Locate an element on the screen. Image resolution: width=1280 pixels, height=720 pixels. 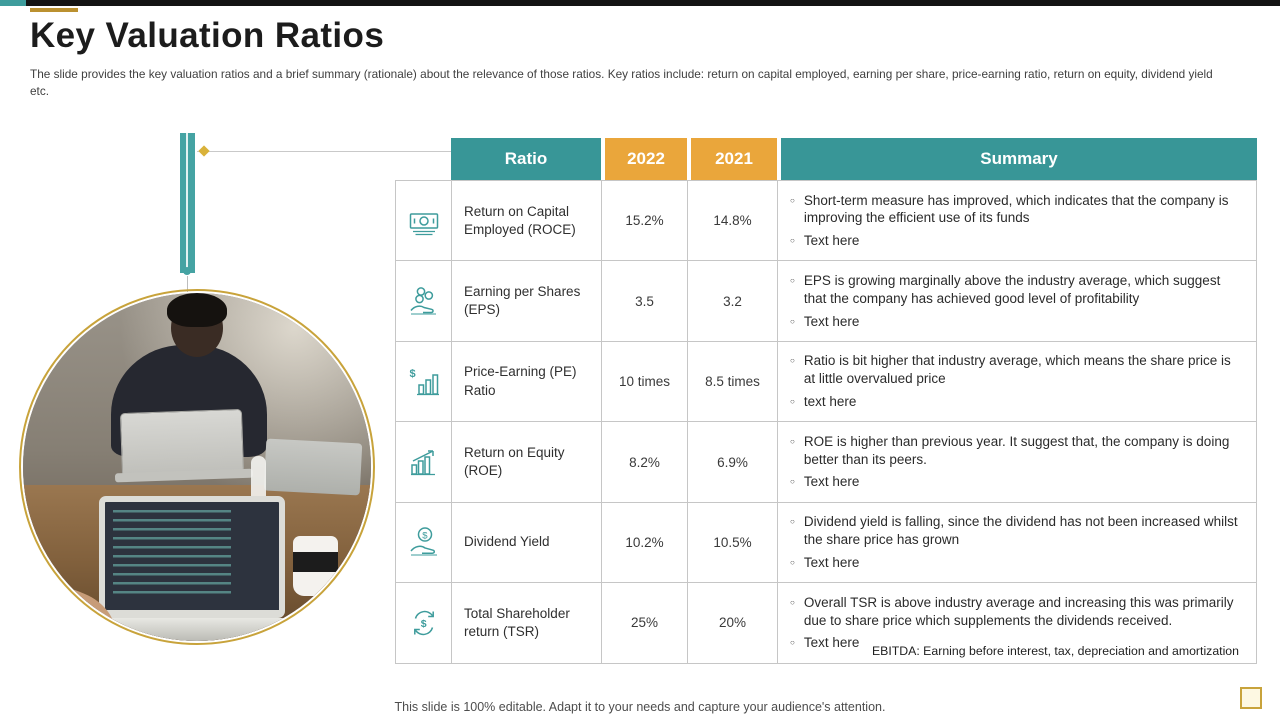
value-2022: 3.5 is located at coordinates (645, 301).